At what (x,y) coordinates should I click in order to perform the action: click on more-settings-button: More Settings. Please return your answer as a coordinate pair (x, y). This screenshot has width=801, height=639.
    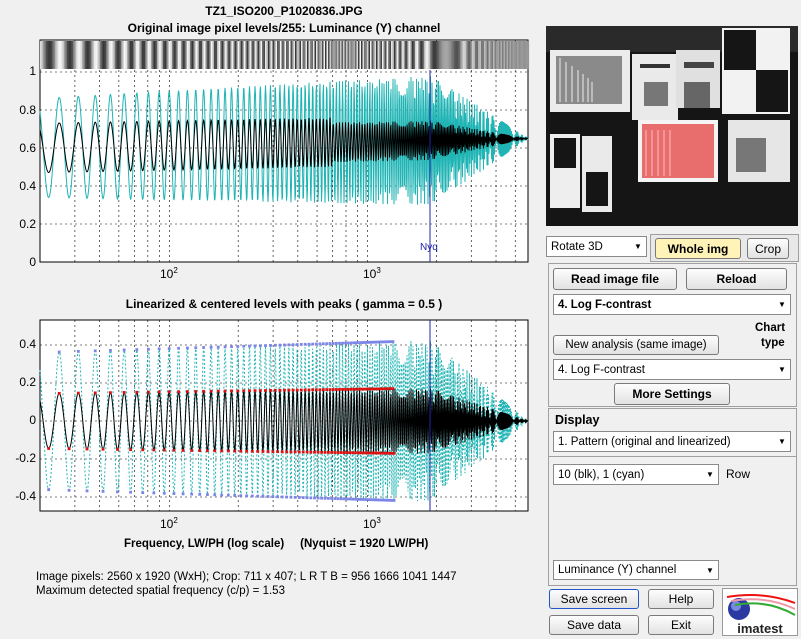
    Looking at the image, I should click on (672, 394).